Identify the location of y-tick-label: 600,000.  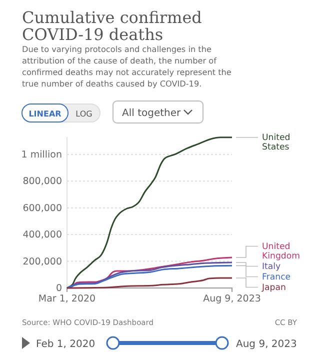
(42, 208).